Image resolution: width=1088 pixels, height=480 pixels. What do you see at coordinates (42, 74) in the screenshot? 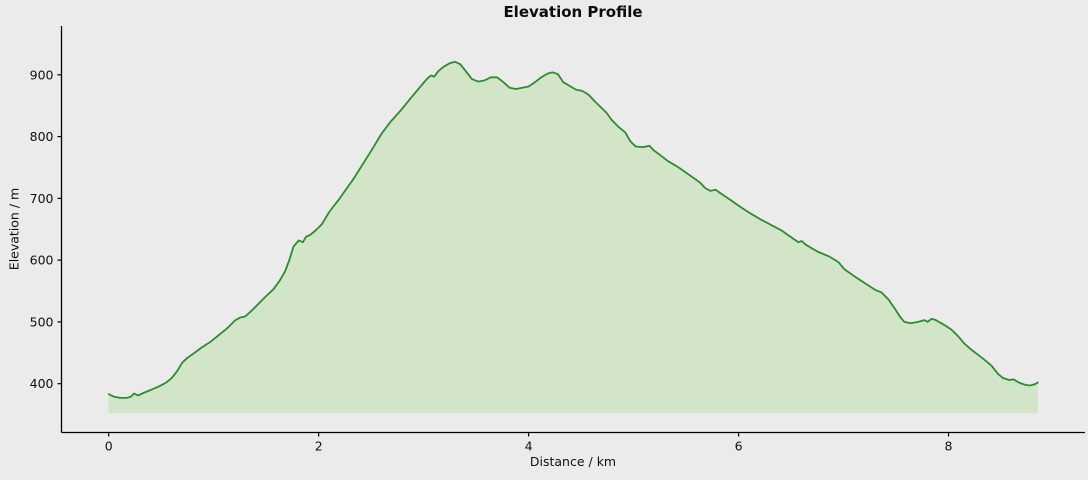
I see `y-tick-label: 900` at bounding box center [42, 74].